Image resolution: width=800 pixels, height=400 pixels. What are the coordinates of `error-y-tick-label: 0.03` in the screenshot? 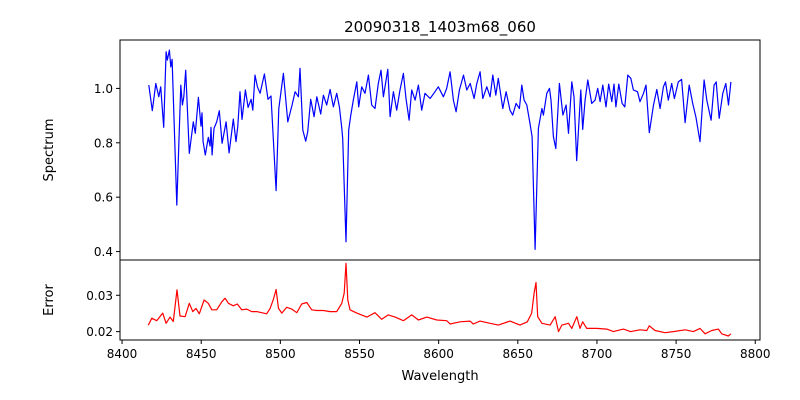 It's located at (99, 296).